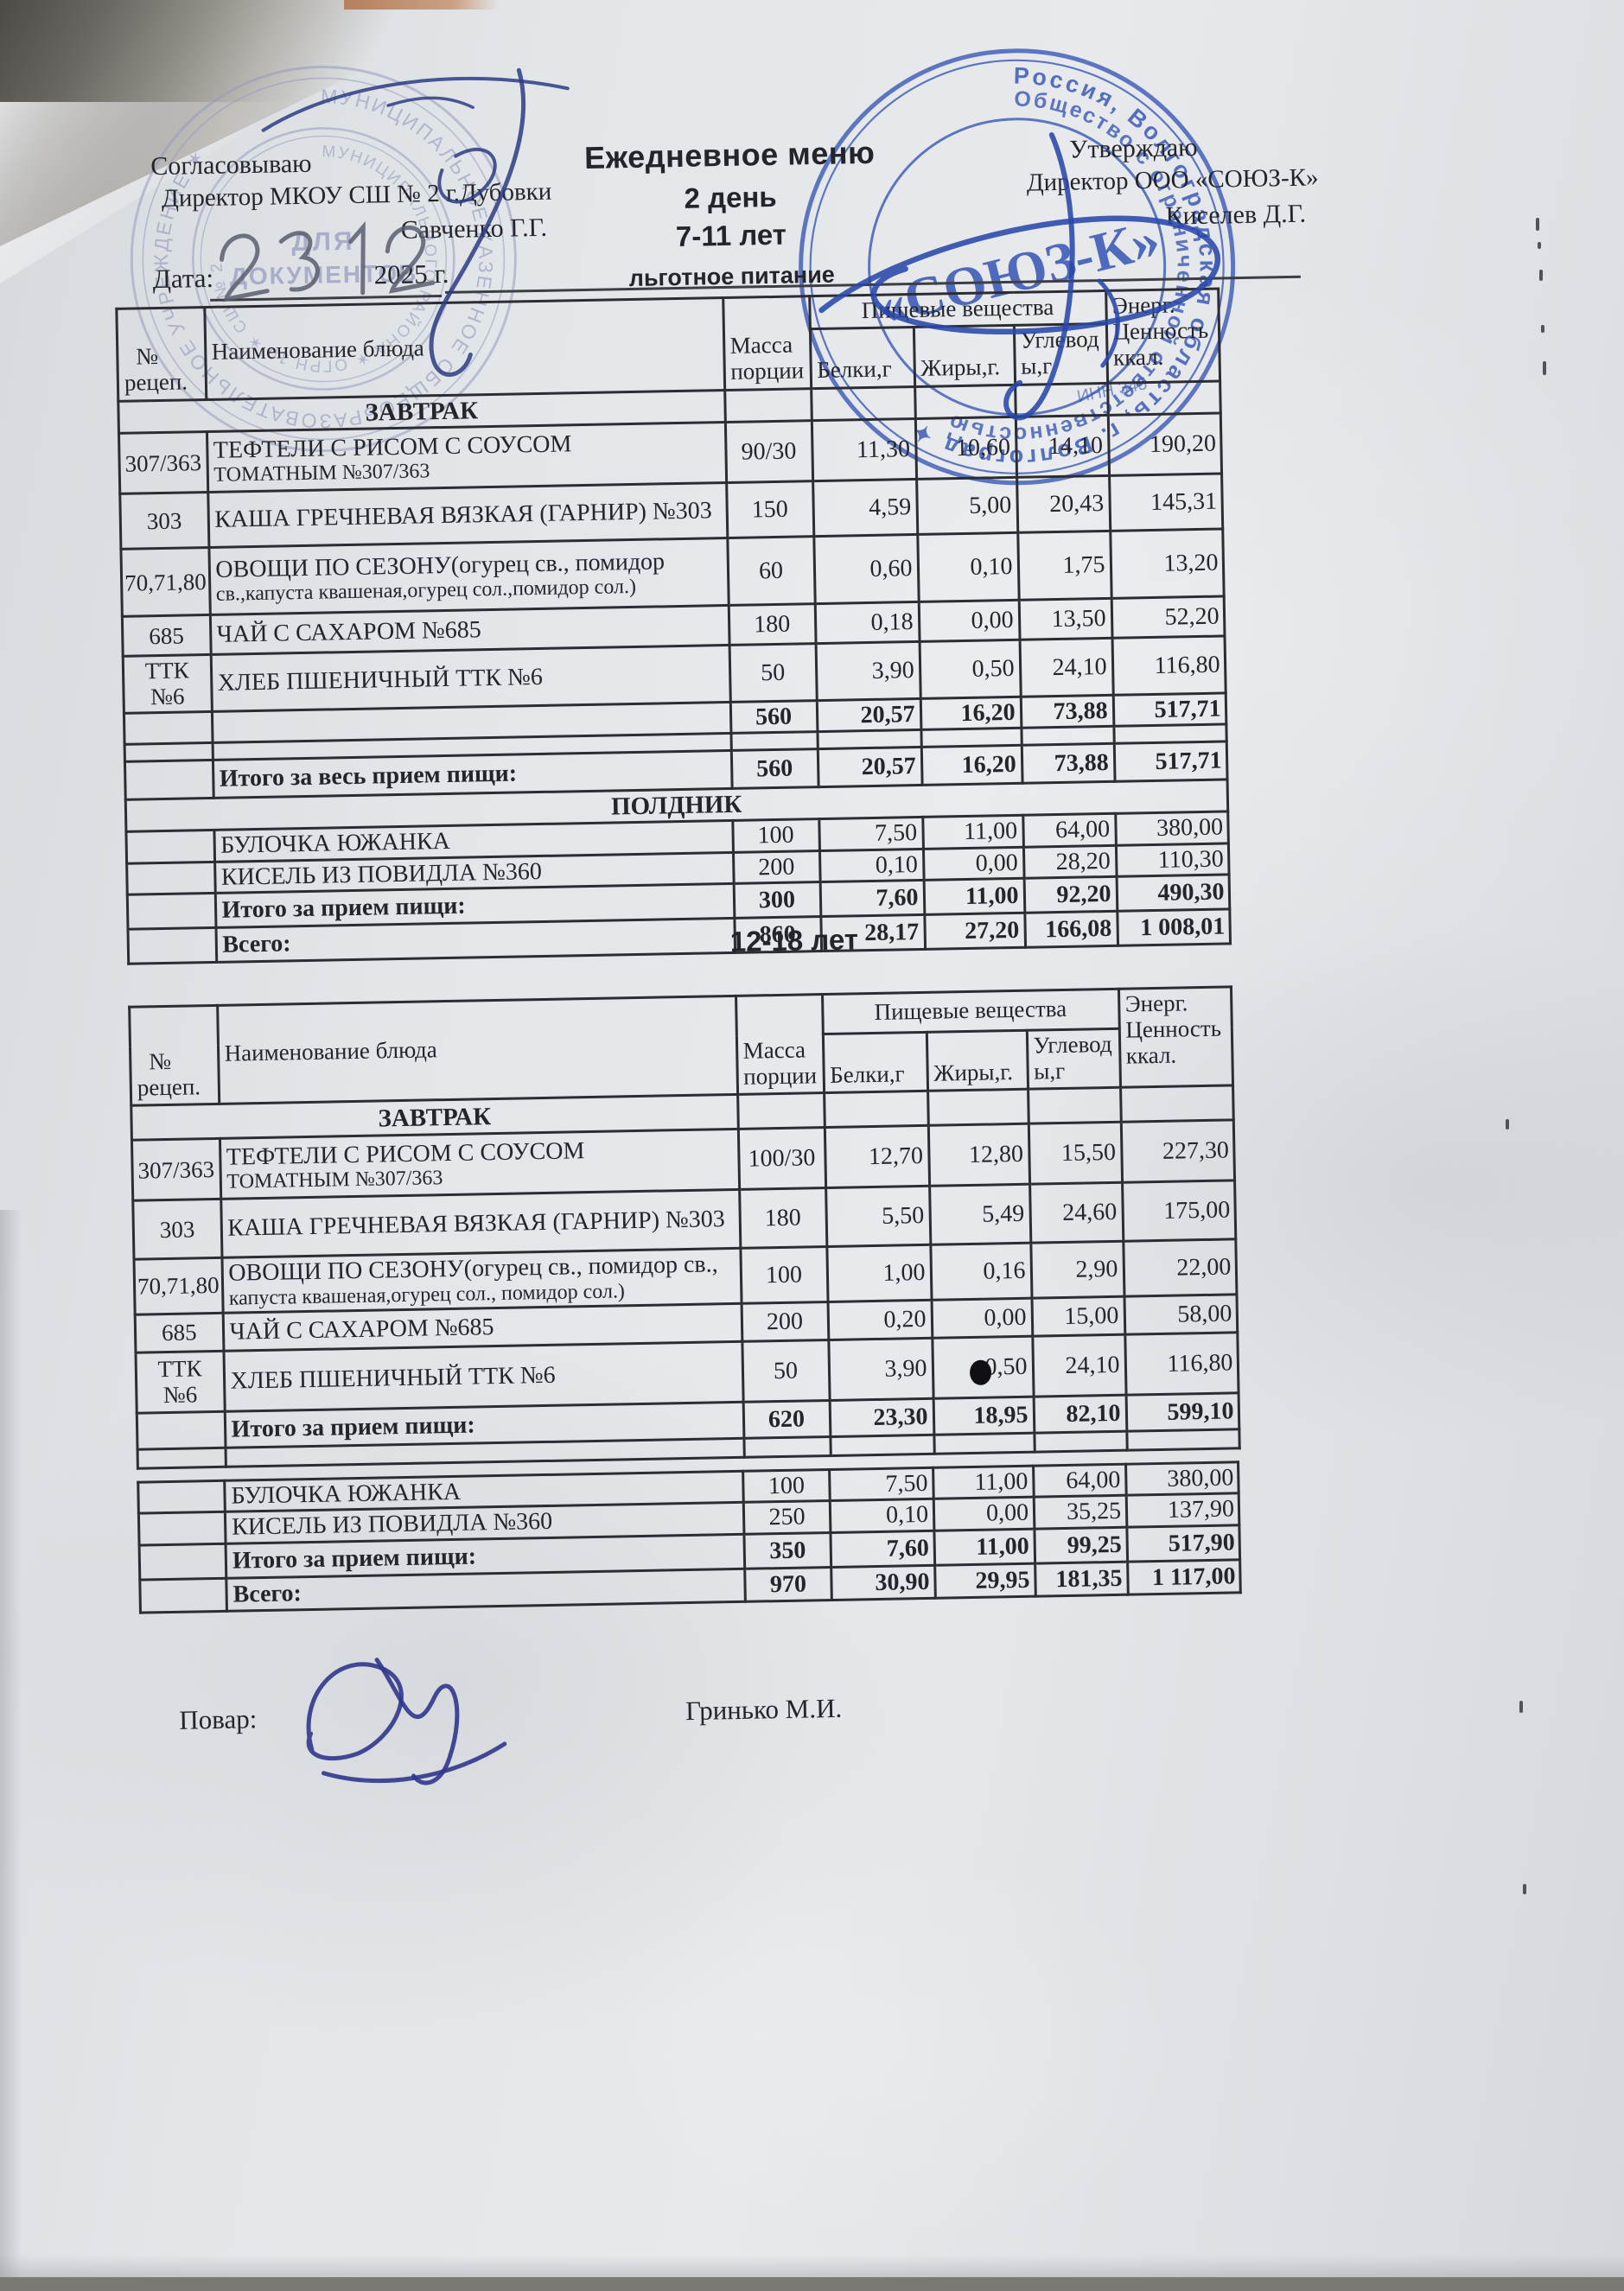 The image size is (1624, 2291). Describe the element at coordinates (328, 261) in the screenshot. I see `handwritten-date` at that location.